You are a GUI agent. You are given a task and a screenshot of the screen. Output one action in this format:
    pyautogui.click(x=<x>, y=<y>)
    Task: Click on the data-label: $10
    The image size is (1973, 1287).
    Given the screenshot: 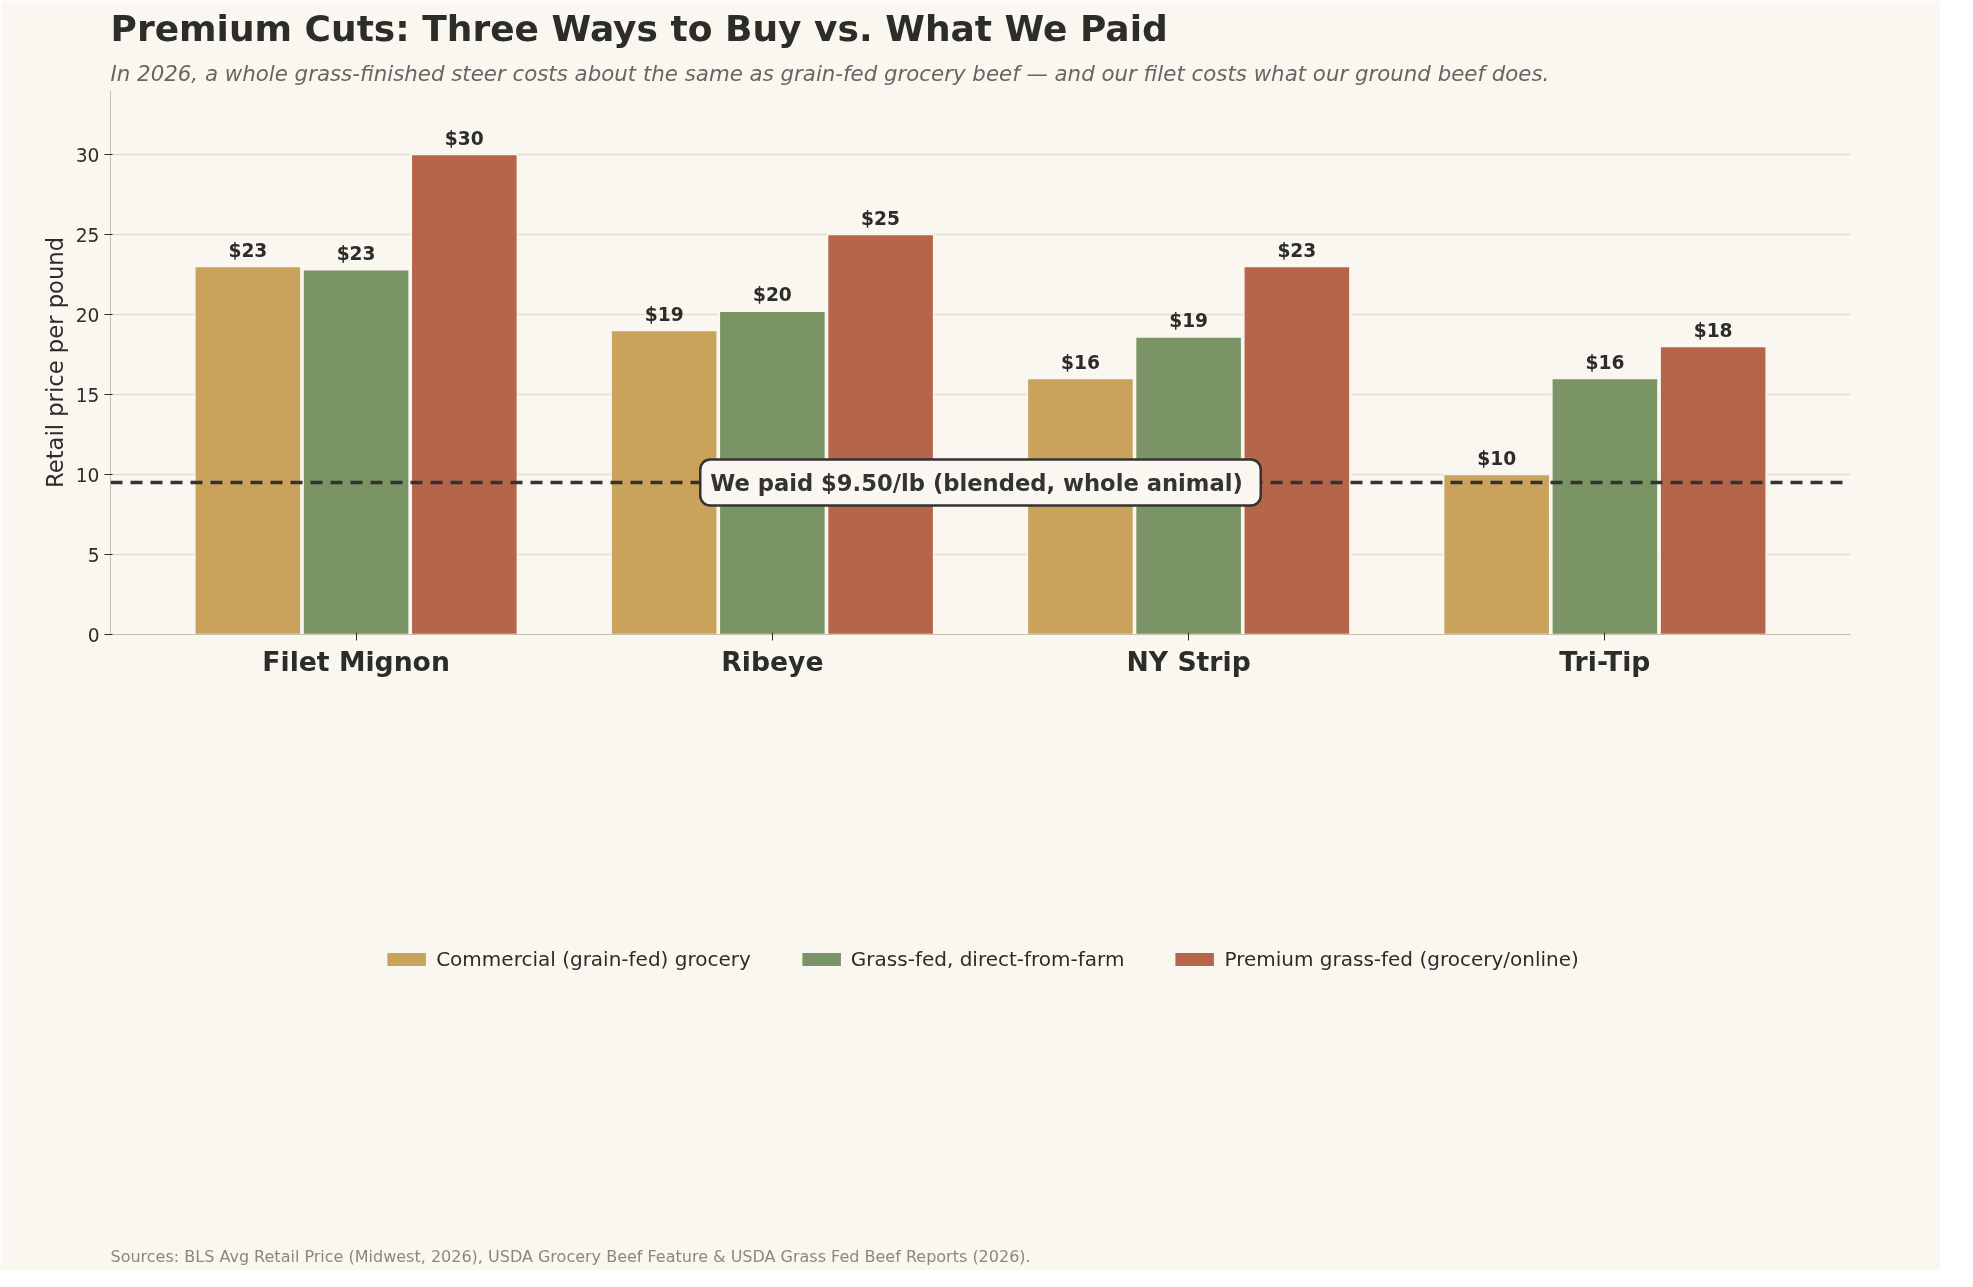 What is the action you would take?
    pyautogui.click(x=1497, y=458)
    